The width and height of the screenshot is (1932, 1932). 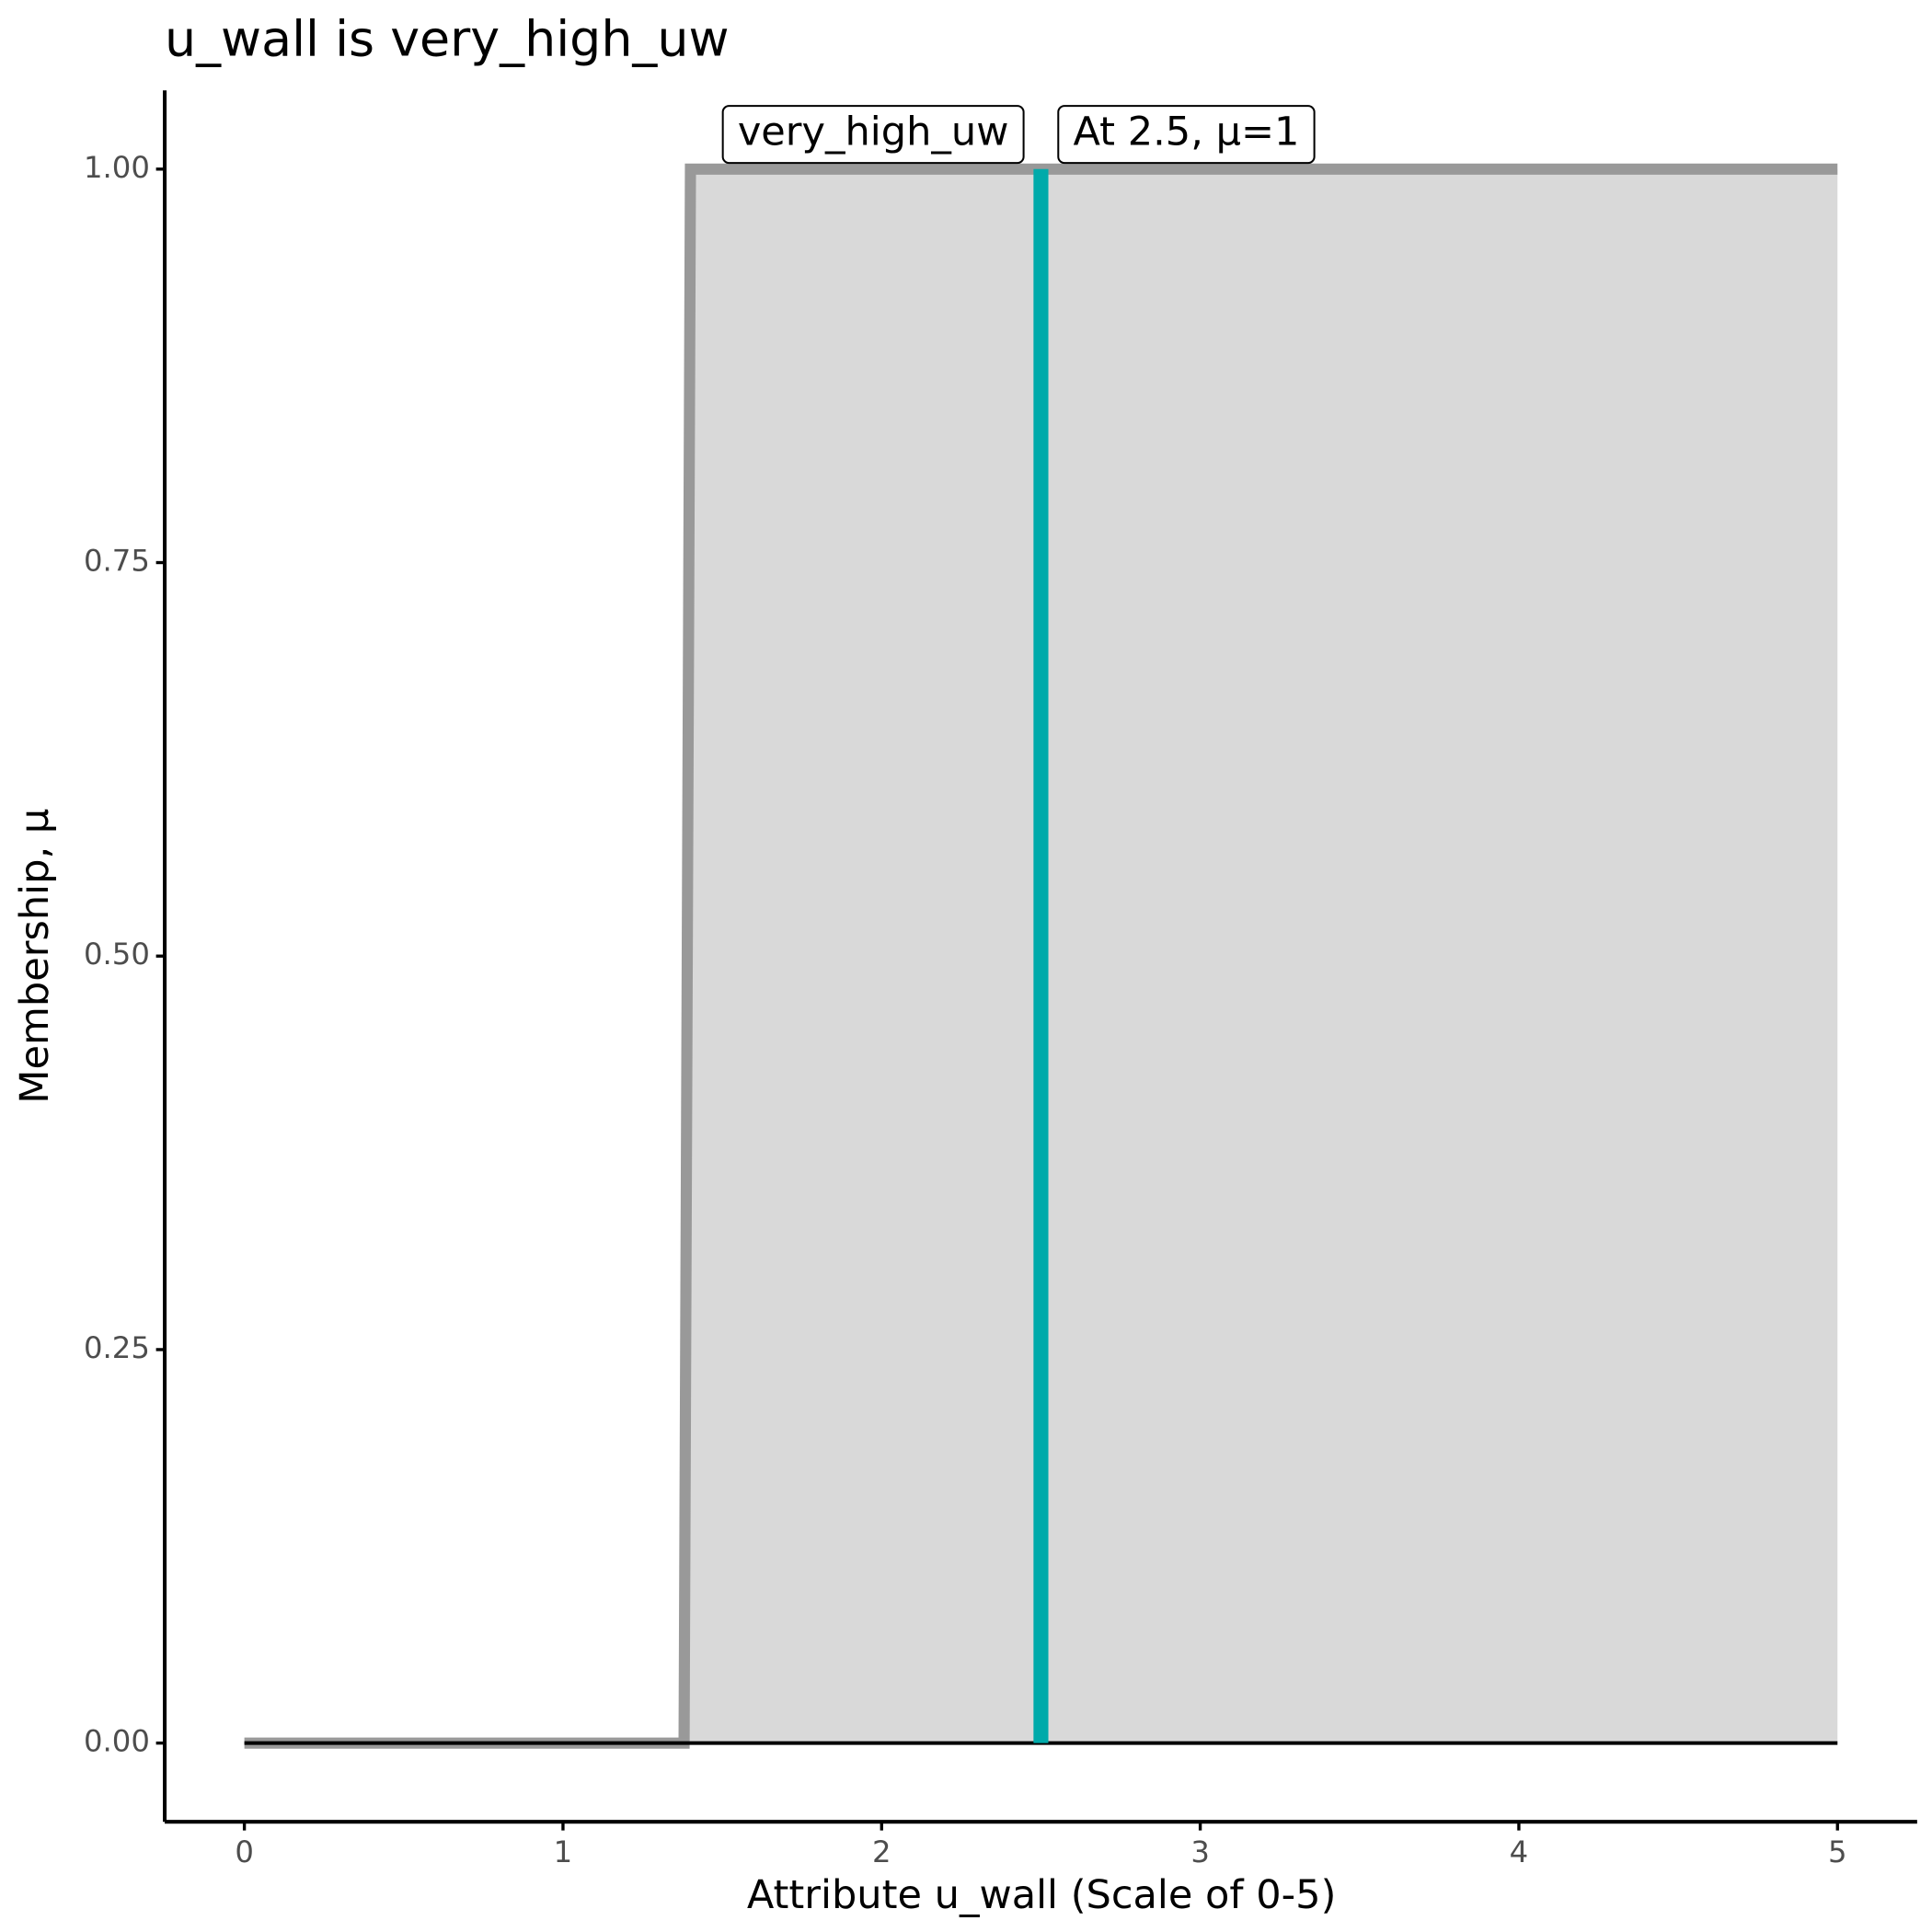 I want to click on y-axis-title: Membership, μ, so click(x=35, y=956).